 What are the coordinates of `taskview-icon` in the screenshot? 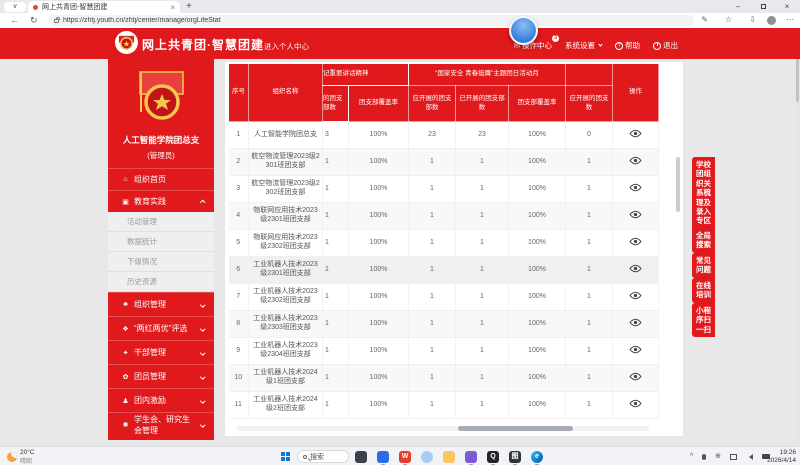 It's located at (361, 457).